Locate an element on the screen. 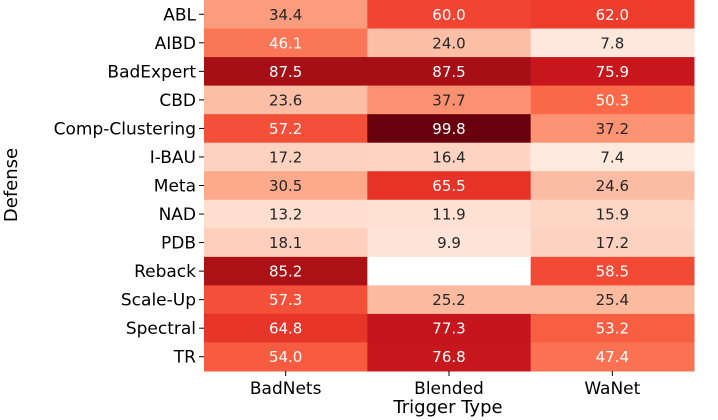 This screenshot has width=718, height=420. cell-value-label: 11.9 is located at coordinates (448, 215).